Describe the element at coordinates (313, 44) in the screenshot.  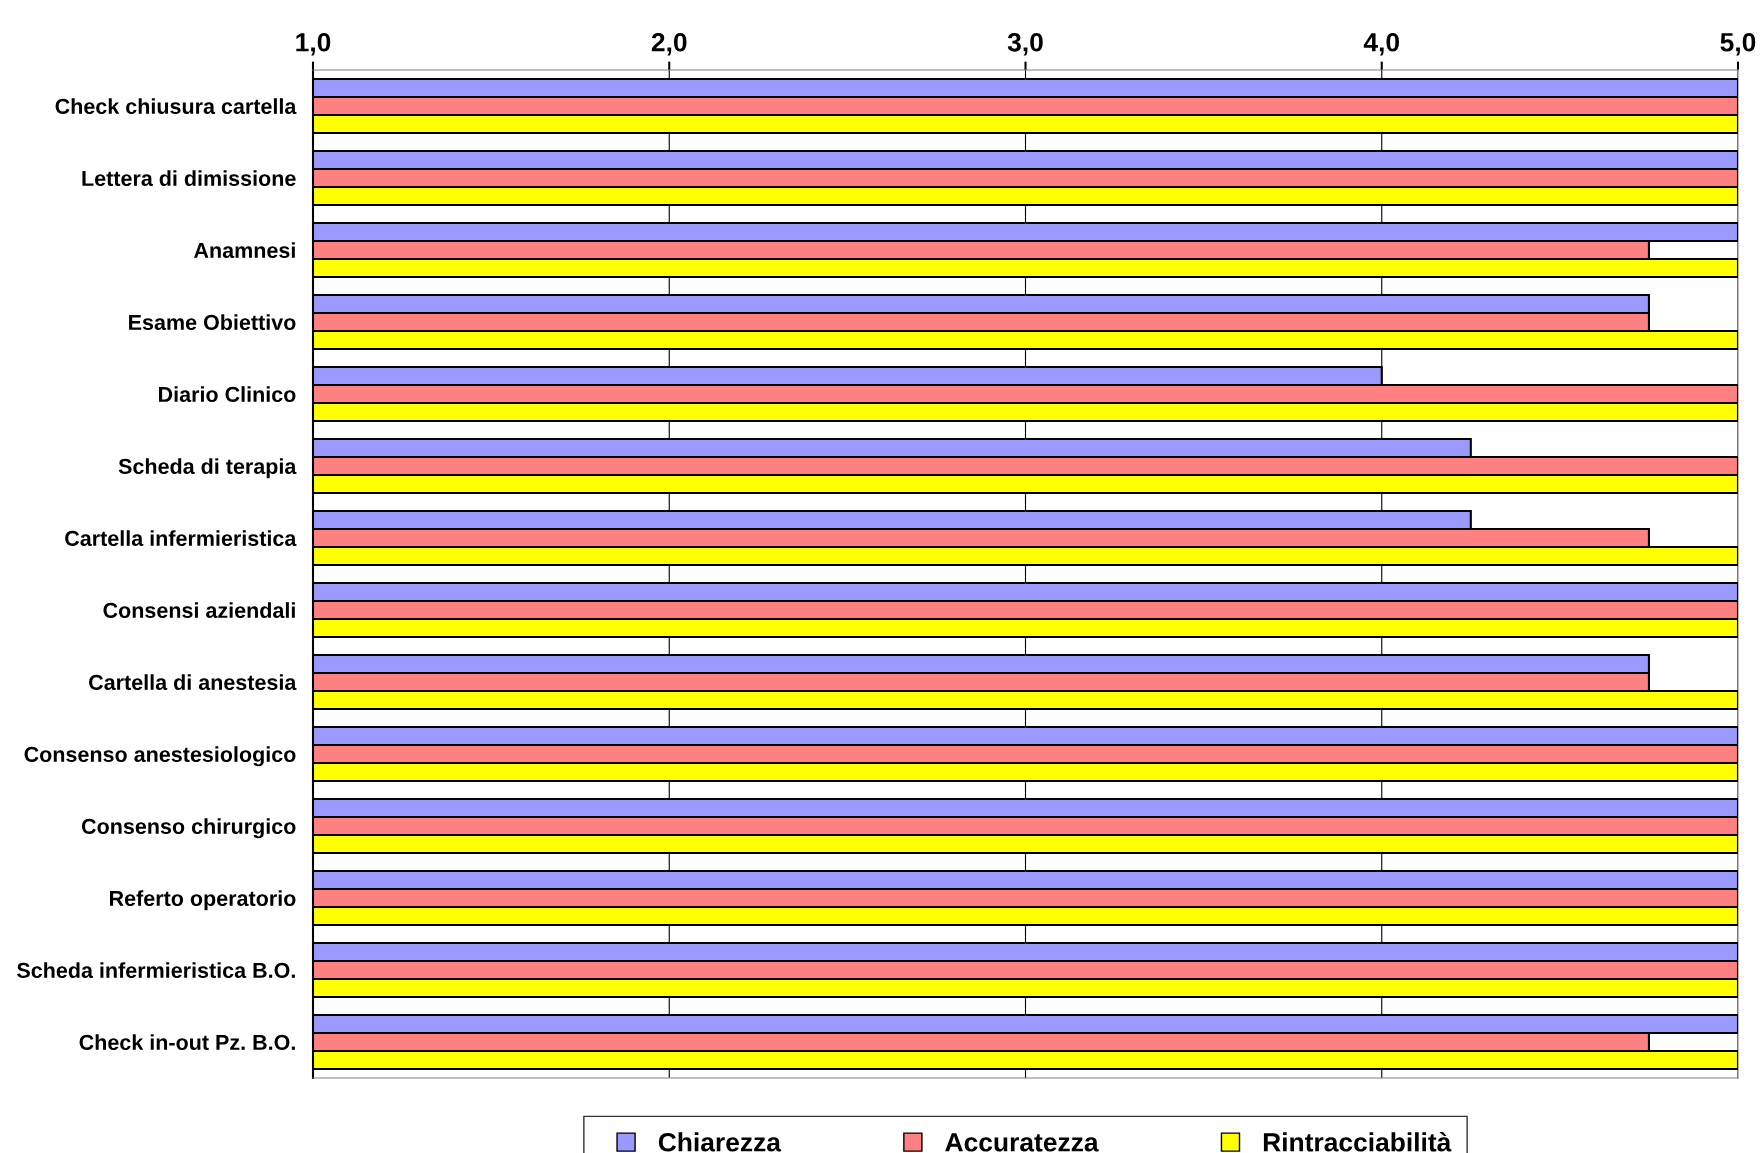
I see `x-tick-label: 1,0` at that location.